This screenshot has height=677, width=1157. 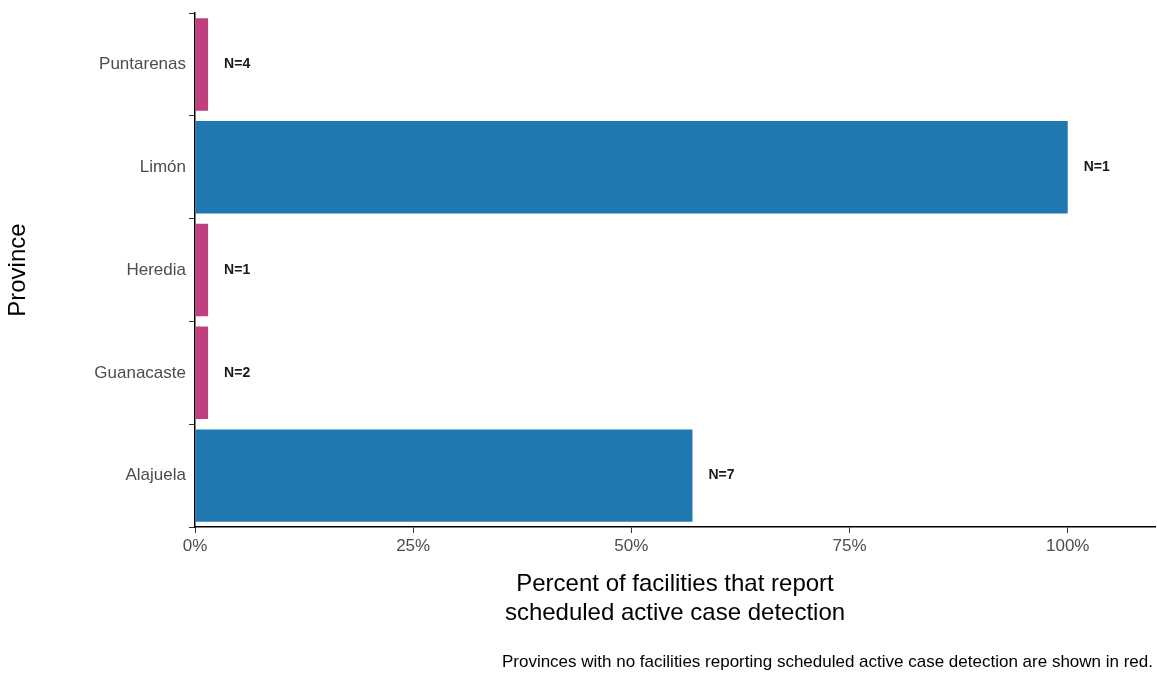 What do you see at coordinates (142, 64) in the screenshot?
I see `y-tick-label: Puntarenas` at bounding box center [142, 64].